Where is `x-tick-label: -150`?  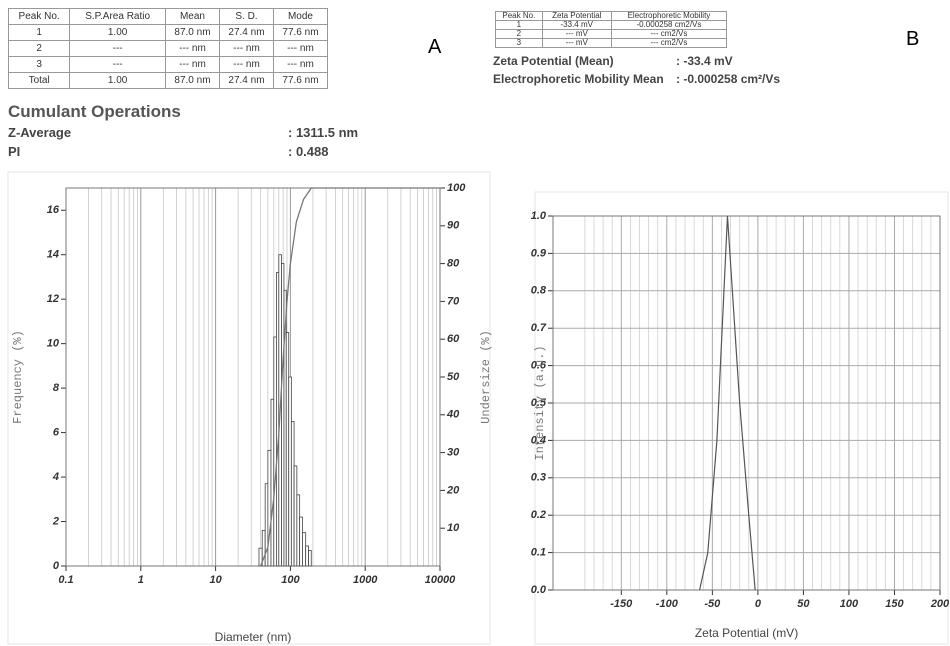
x-tick-label: -150 is located at coordinates (621, 604).